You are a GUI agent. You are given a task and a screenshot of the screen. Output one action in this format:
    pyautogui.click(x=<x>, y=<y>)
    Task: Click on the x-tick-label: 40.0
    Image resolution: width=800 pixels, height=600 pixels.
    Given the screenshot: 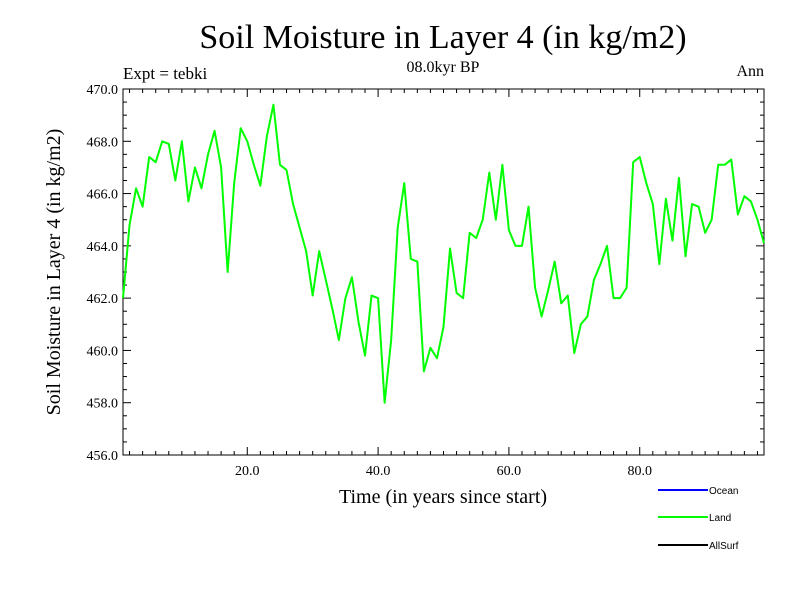 What is the action you would take?
    pyautogui.click(x=378, y=471)
    